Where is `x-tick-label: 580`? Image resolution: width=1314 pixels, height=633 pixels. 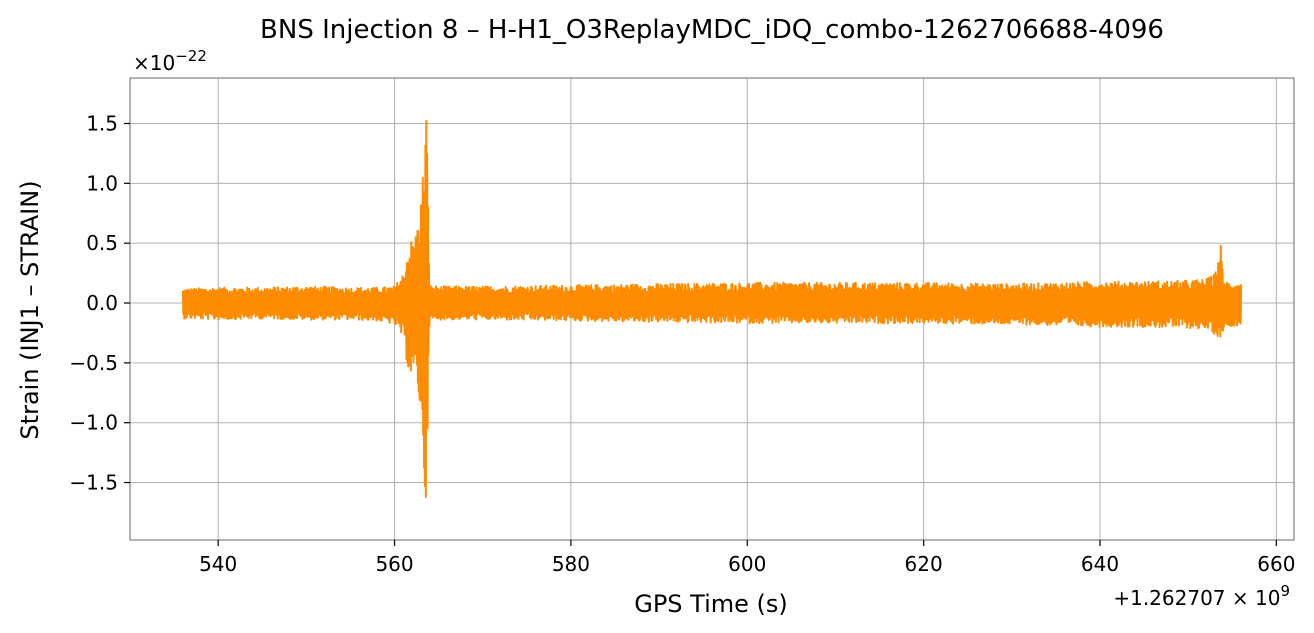 x-tick-label: 580 is located at coordinates (571, 564).